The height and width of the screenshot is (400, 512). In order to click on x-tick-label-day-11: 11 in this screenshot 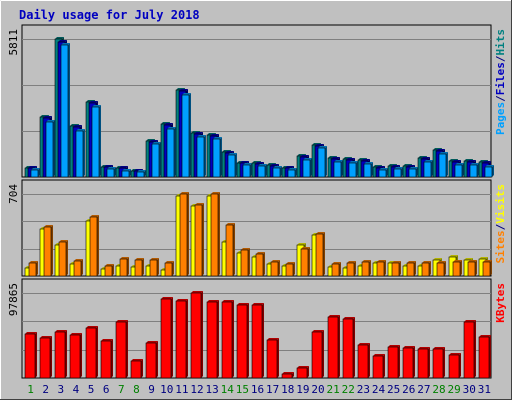, I will do `click(181, 389)`.